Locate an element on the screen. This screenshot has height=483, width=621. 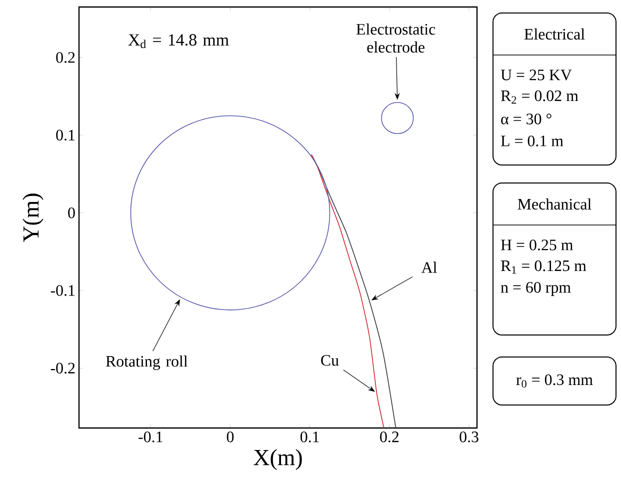
annotation: Rotating roll is located at coordinates (147, 362).